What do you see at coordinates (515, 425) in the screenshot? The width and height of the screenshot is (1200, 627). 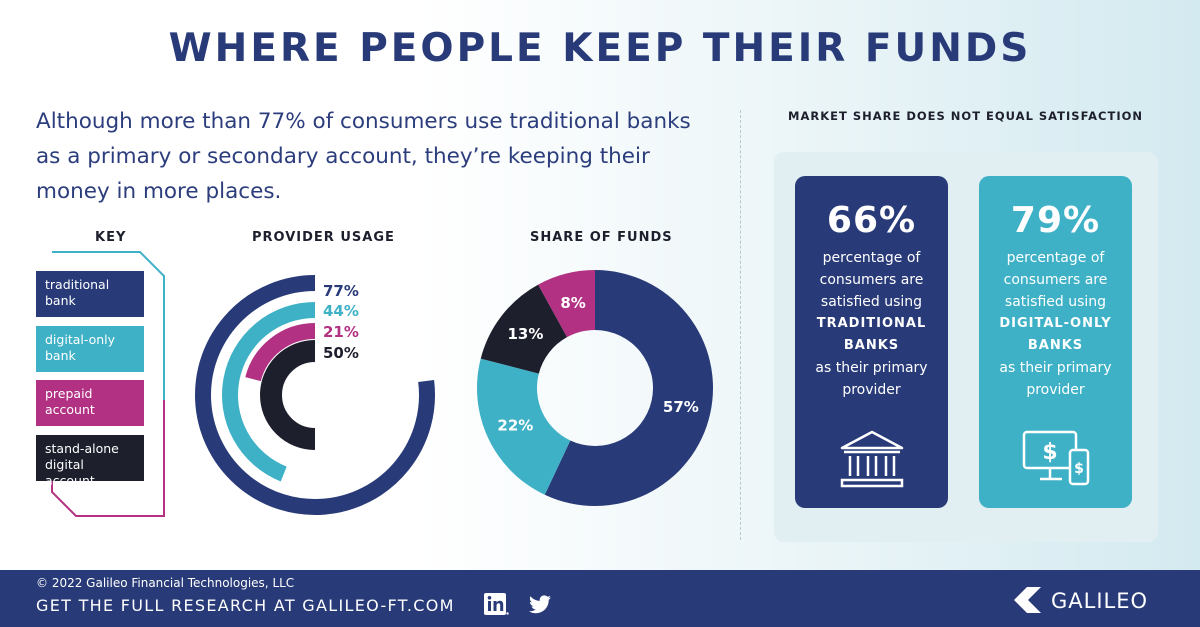 I see `share-of-funds-label: 22%` at bounding box center [515, 425].